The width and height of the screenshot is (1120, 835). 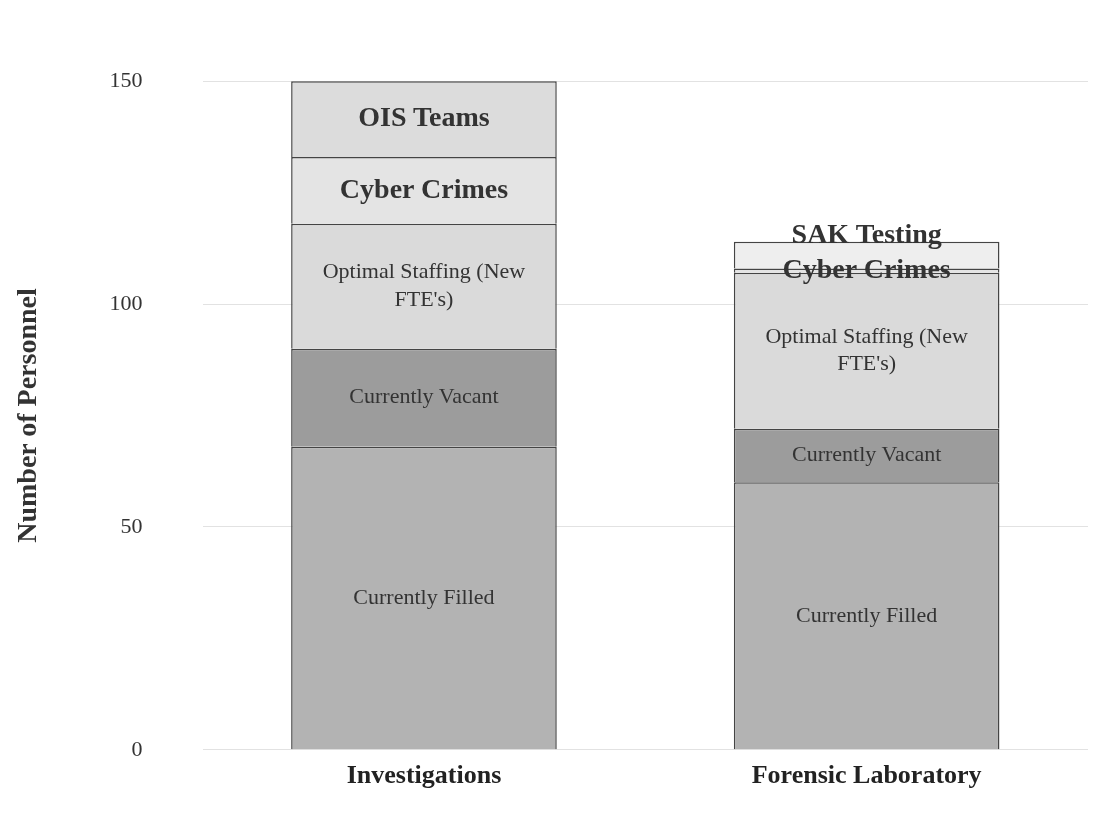 I want to click on text: Cyber Crimes, so click(x=424, y=188).